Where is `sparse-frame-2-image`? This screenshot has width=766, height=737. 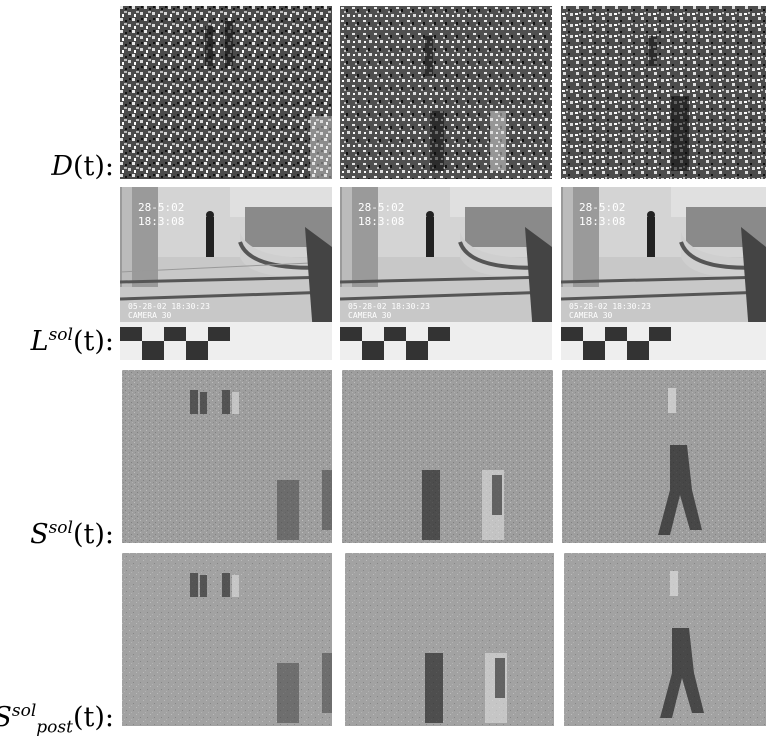
sparse-frame-2-image is located at coordinates (447, 456).